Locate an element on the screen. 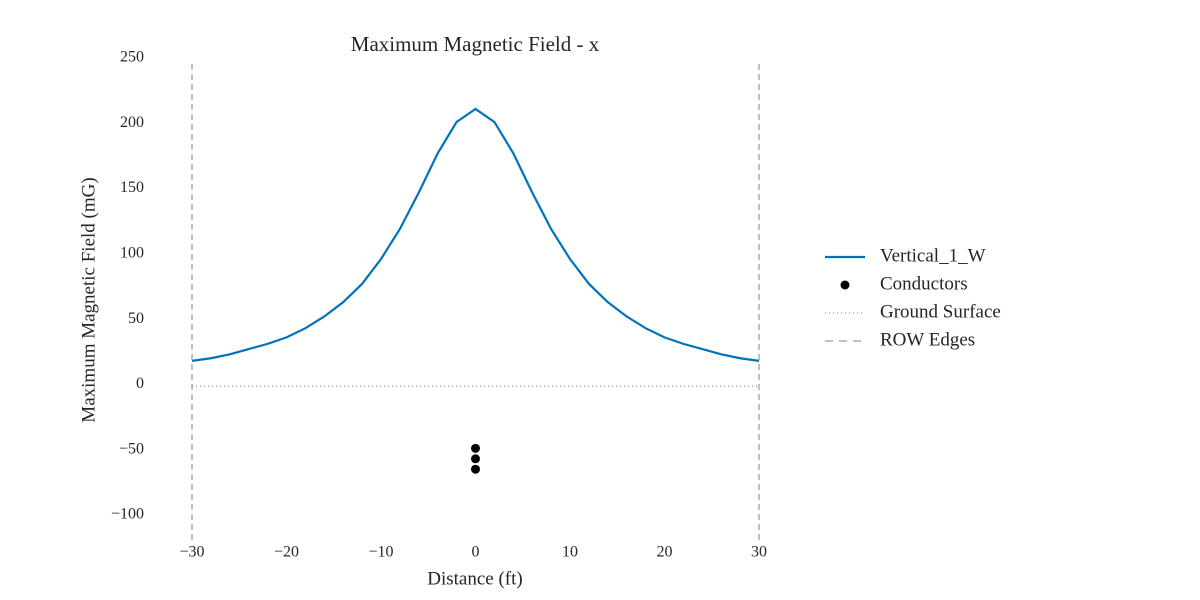 Image resolution: width=1200 pixels, height=600 pixels. y-tick-label: 150 is located at coordinates (132, 187).